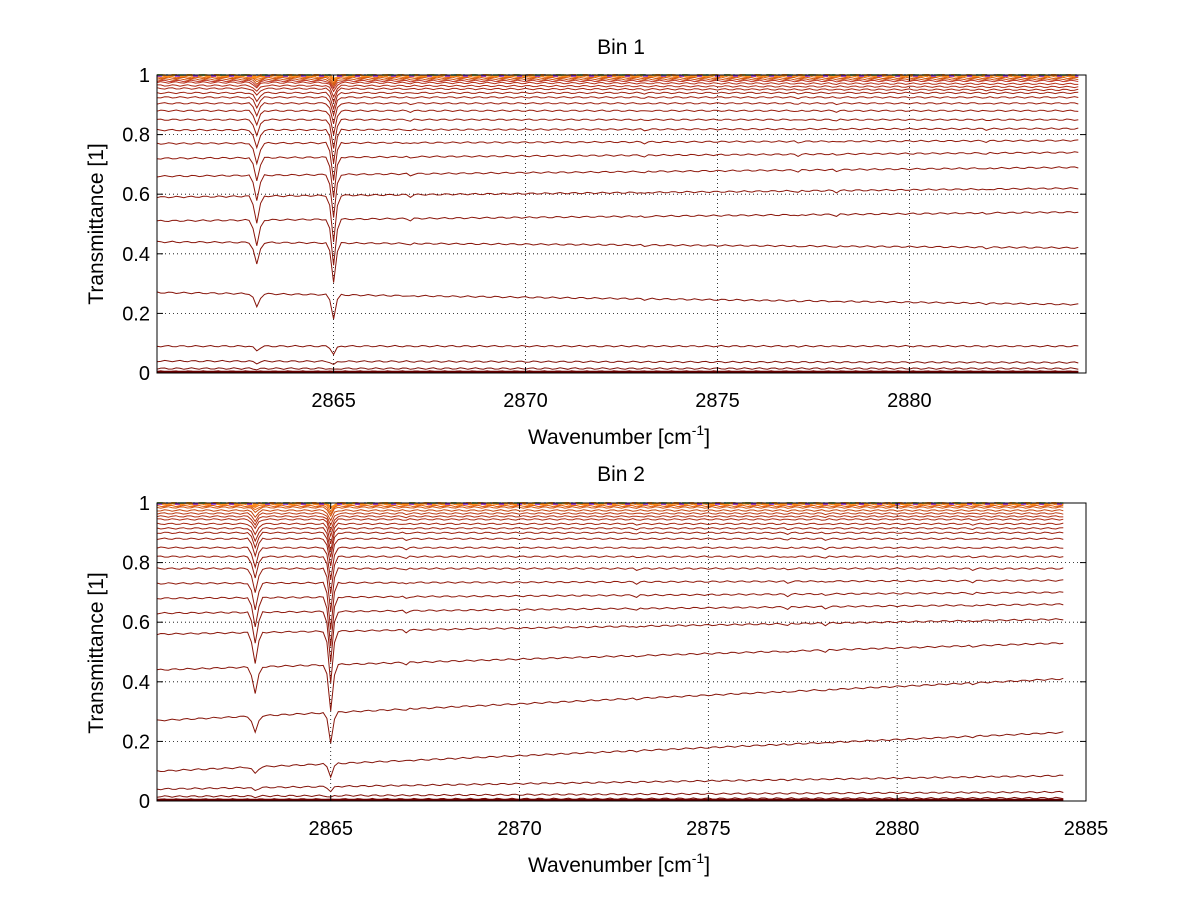 The width and height of the screenshot is (1200, 901). What do you see at coordinates (621, 474) in the screenshot?
I see `chart-title: Bin 2` at bounding box center [621, 474].